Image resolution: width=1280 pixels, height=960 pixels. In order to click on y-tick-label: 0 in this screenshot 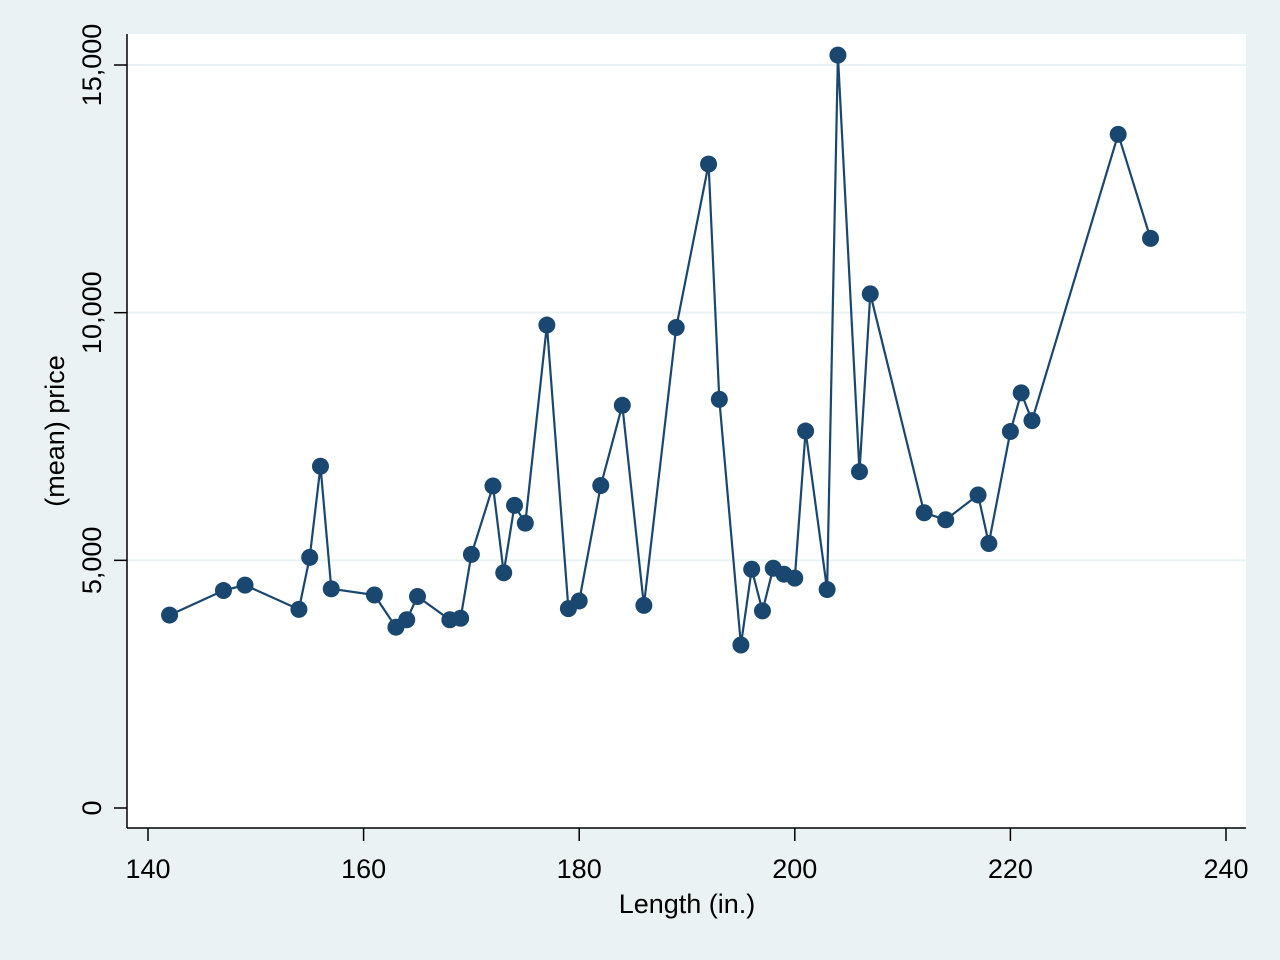, I will do `click(92, 807)`.